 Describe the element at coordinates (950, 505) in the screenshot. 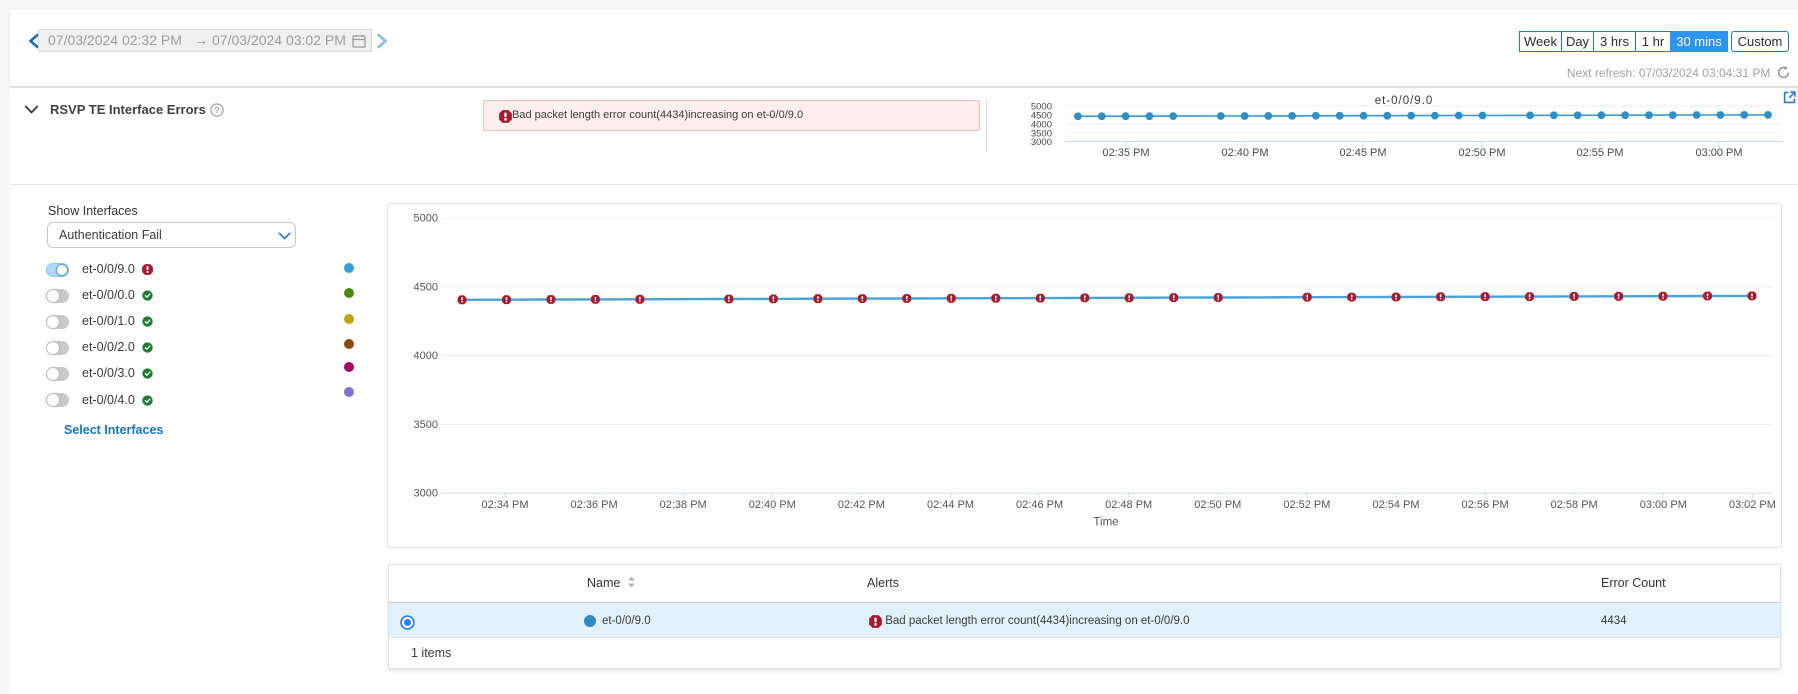

I see `svg-text: 02:44 PM` at that location.